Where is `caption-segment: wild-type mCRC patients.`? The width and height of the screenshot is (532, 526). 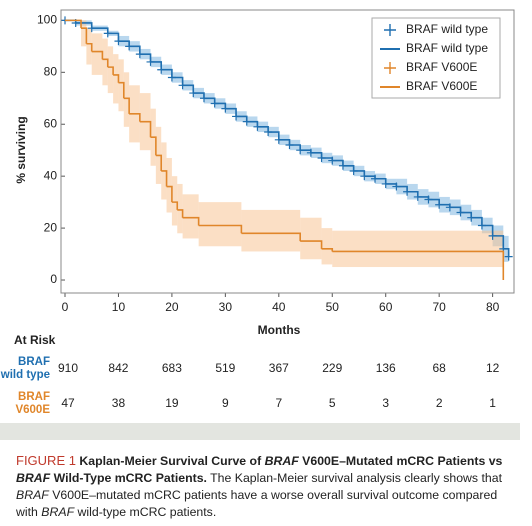
caption-segment: wild-type mCRC patients. is located at coordinates (145, 512).